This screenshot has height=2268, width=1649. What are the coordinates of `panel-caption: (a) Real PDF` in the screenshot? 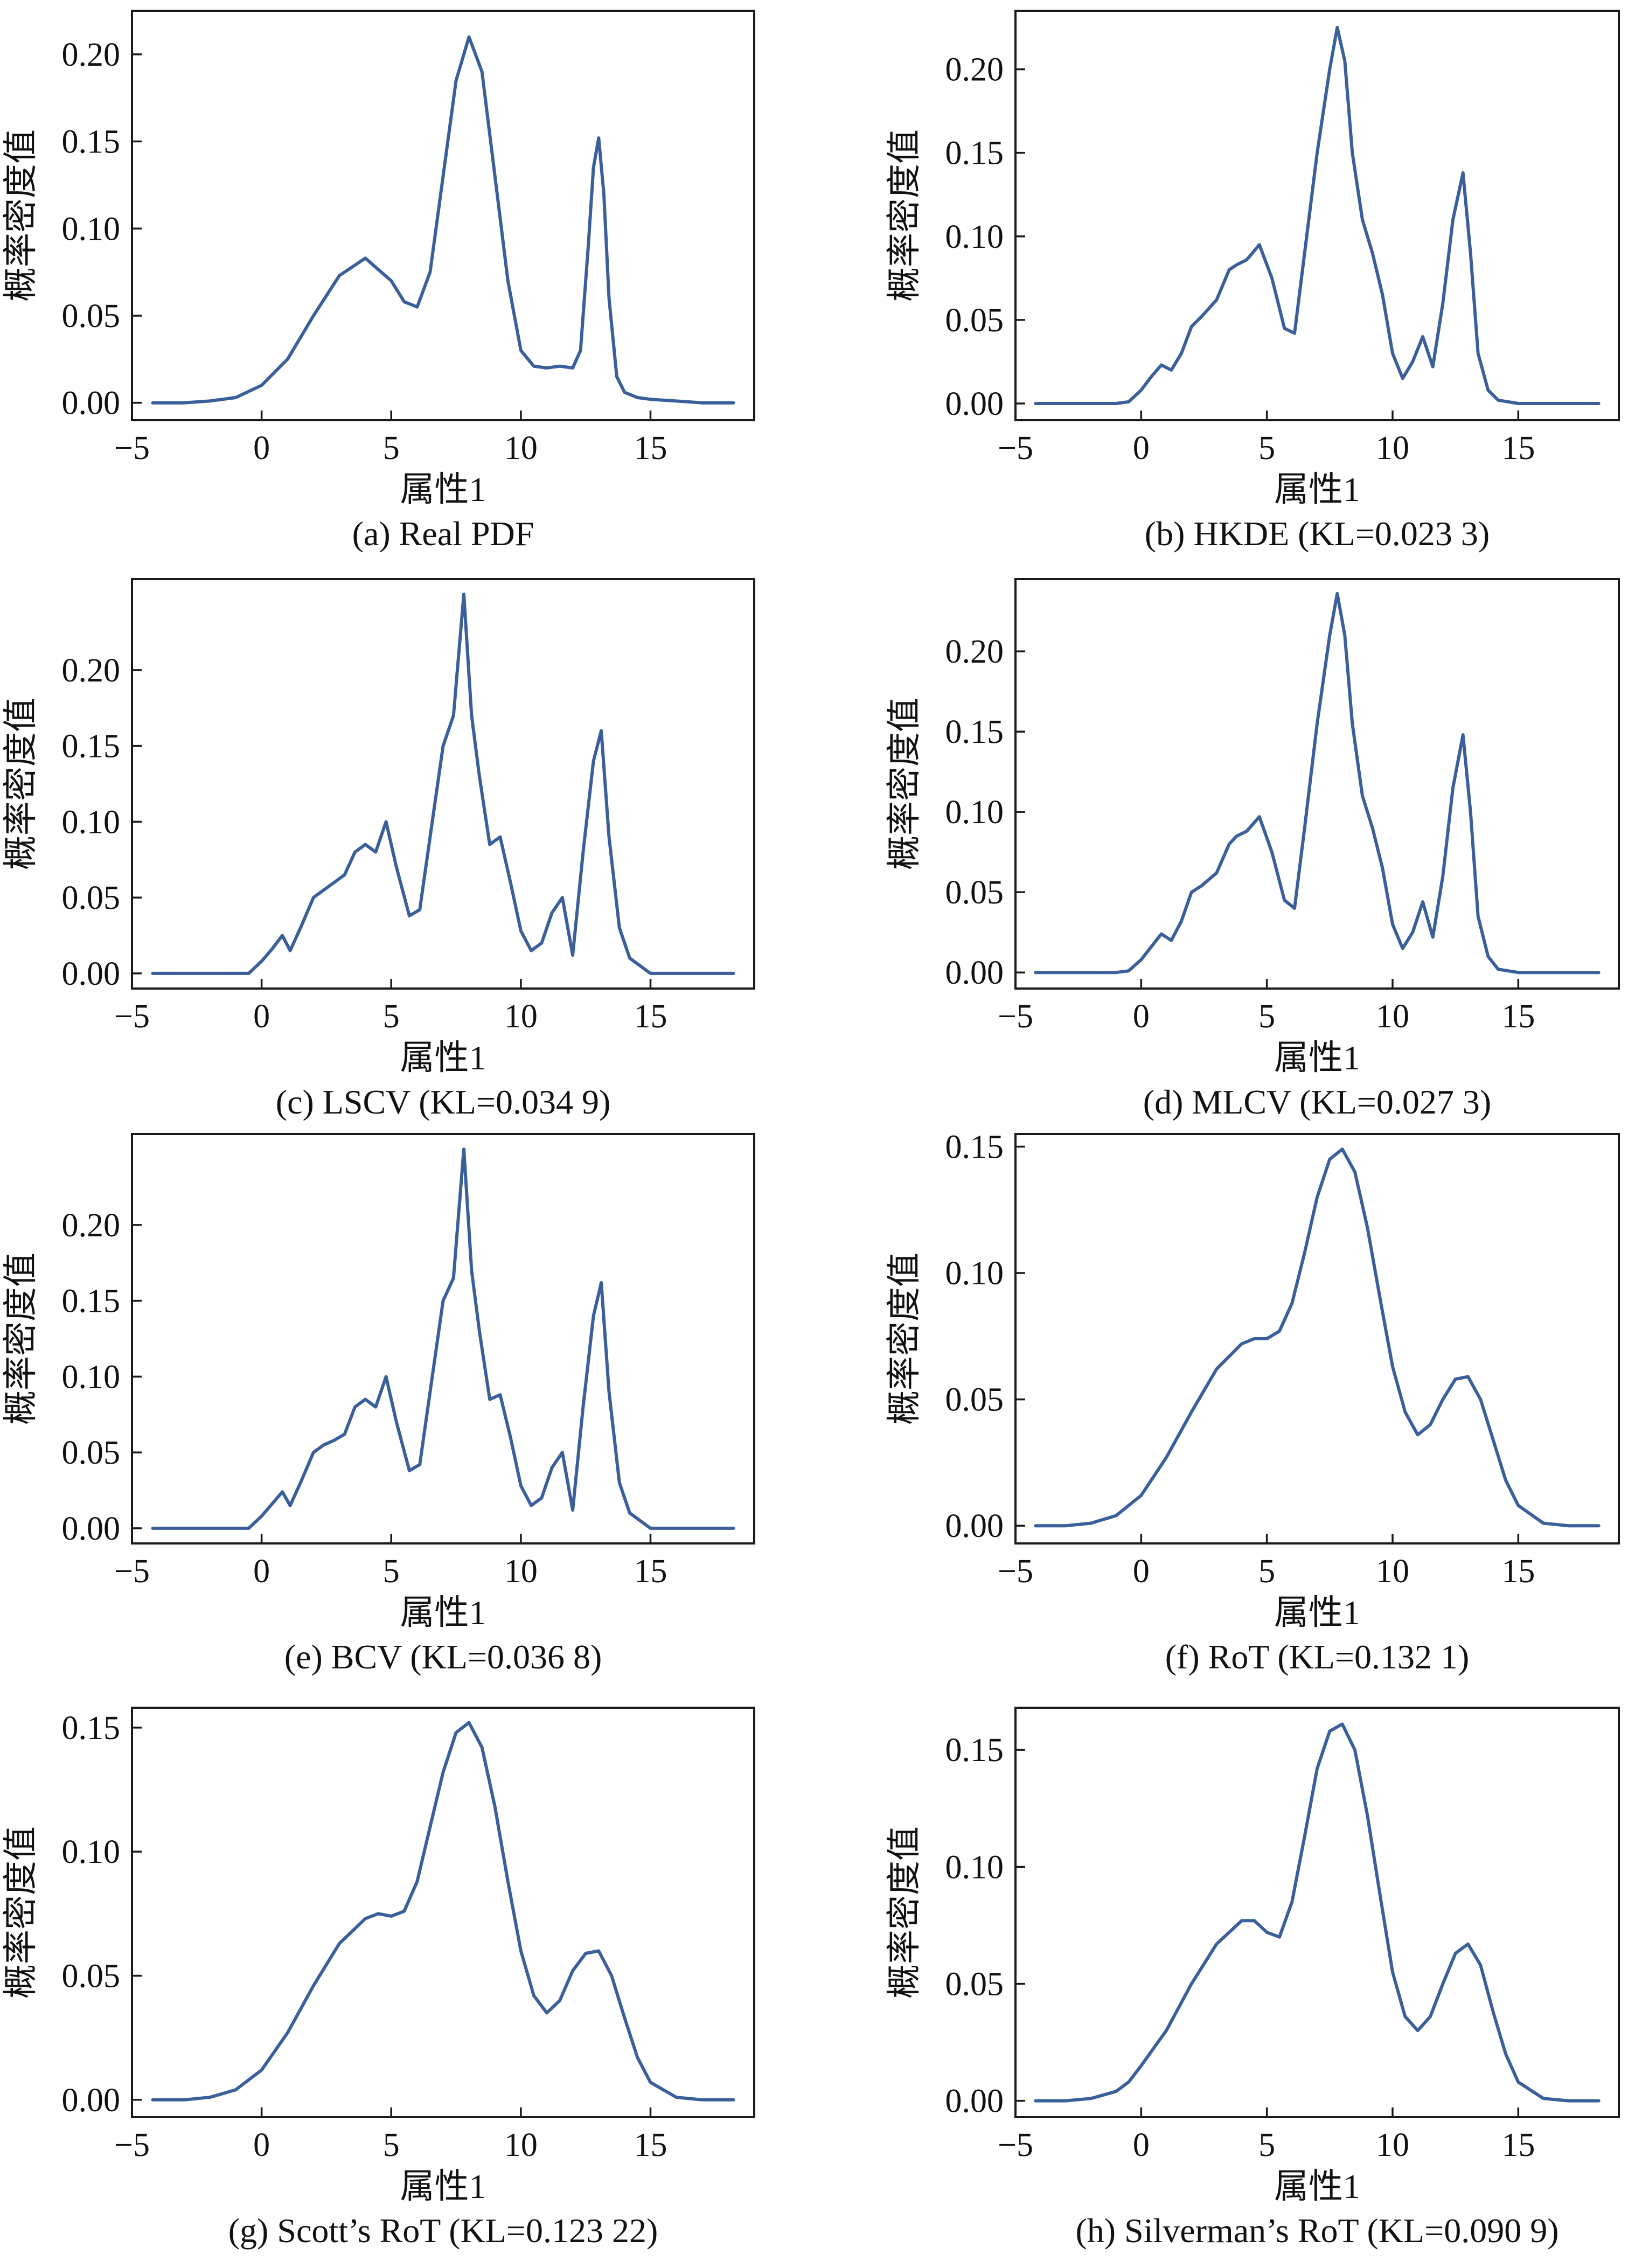 It's located at (443, 533).